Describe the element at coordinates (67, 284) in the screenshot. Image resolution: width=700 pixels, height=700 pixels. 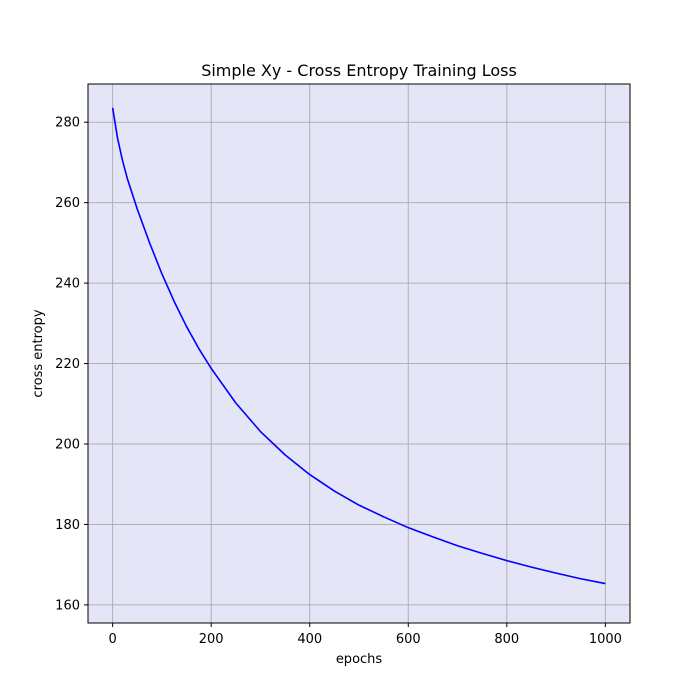
I see `y-tick-label: 240` at that location.